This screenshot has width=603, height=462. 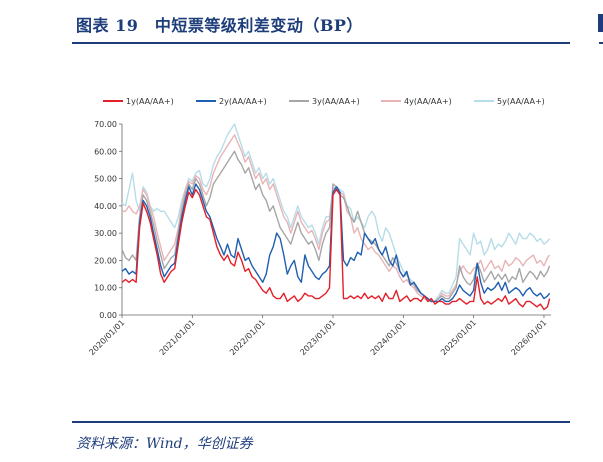 I want to click on y-tick-label: 40.00, so click(x=105, y=206).